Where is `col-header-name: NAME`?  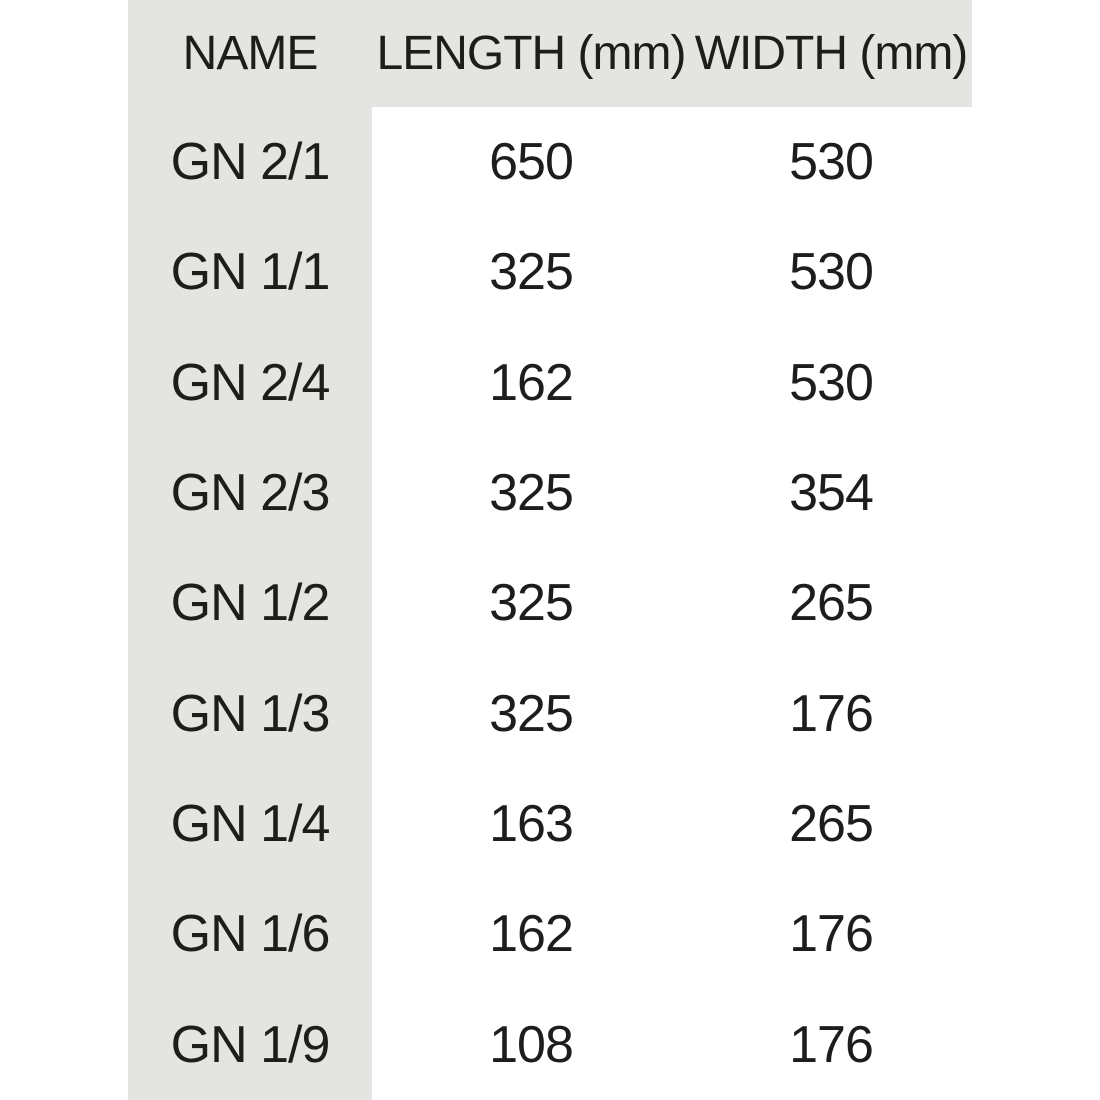 col-header-name: NAME is located at coordinates (250, 53).